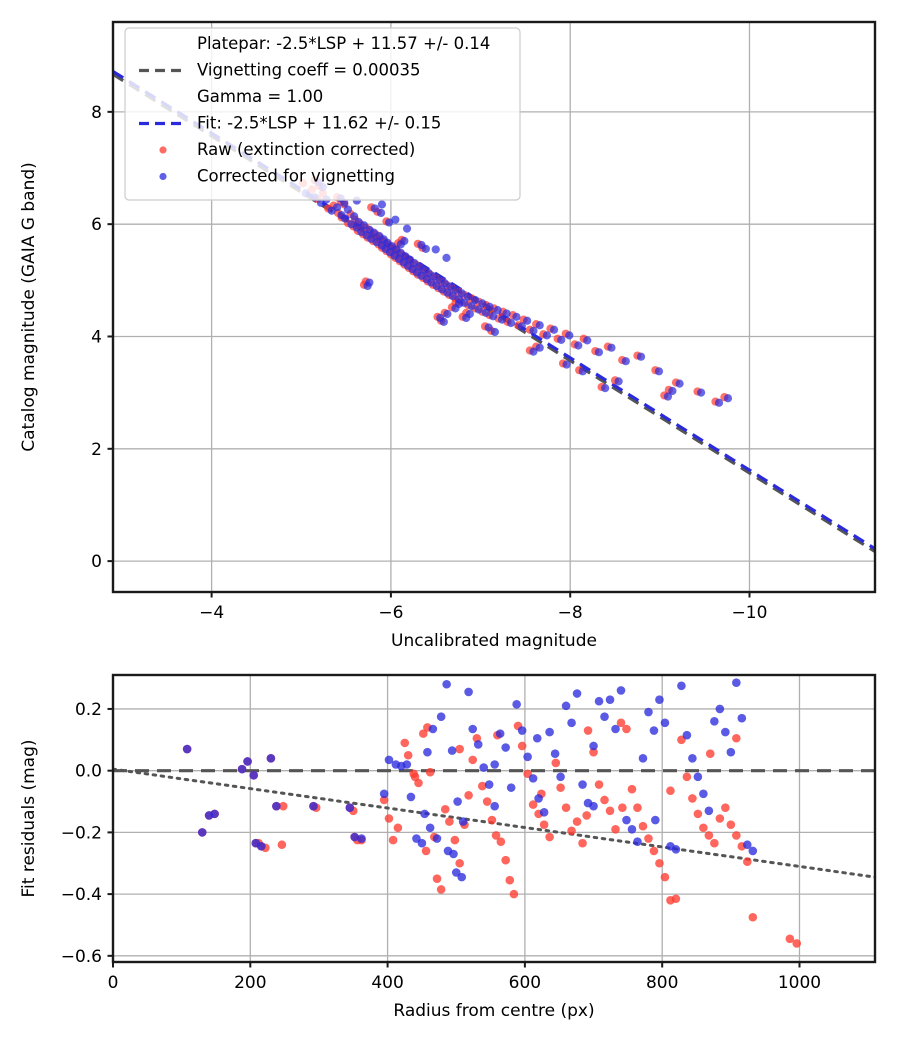  Describe the element at coordinates (390, 613) in the screenshot. I see `x-tick-label: −6` at that location.